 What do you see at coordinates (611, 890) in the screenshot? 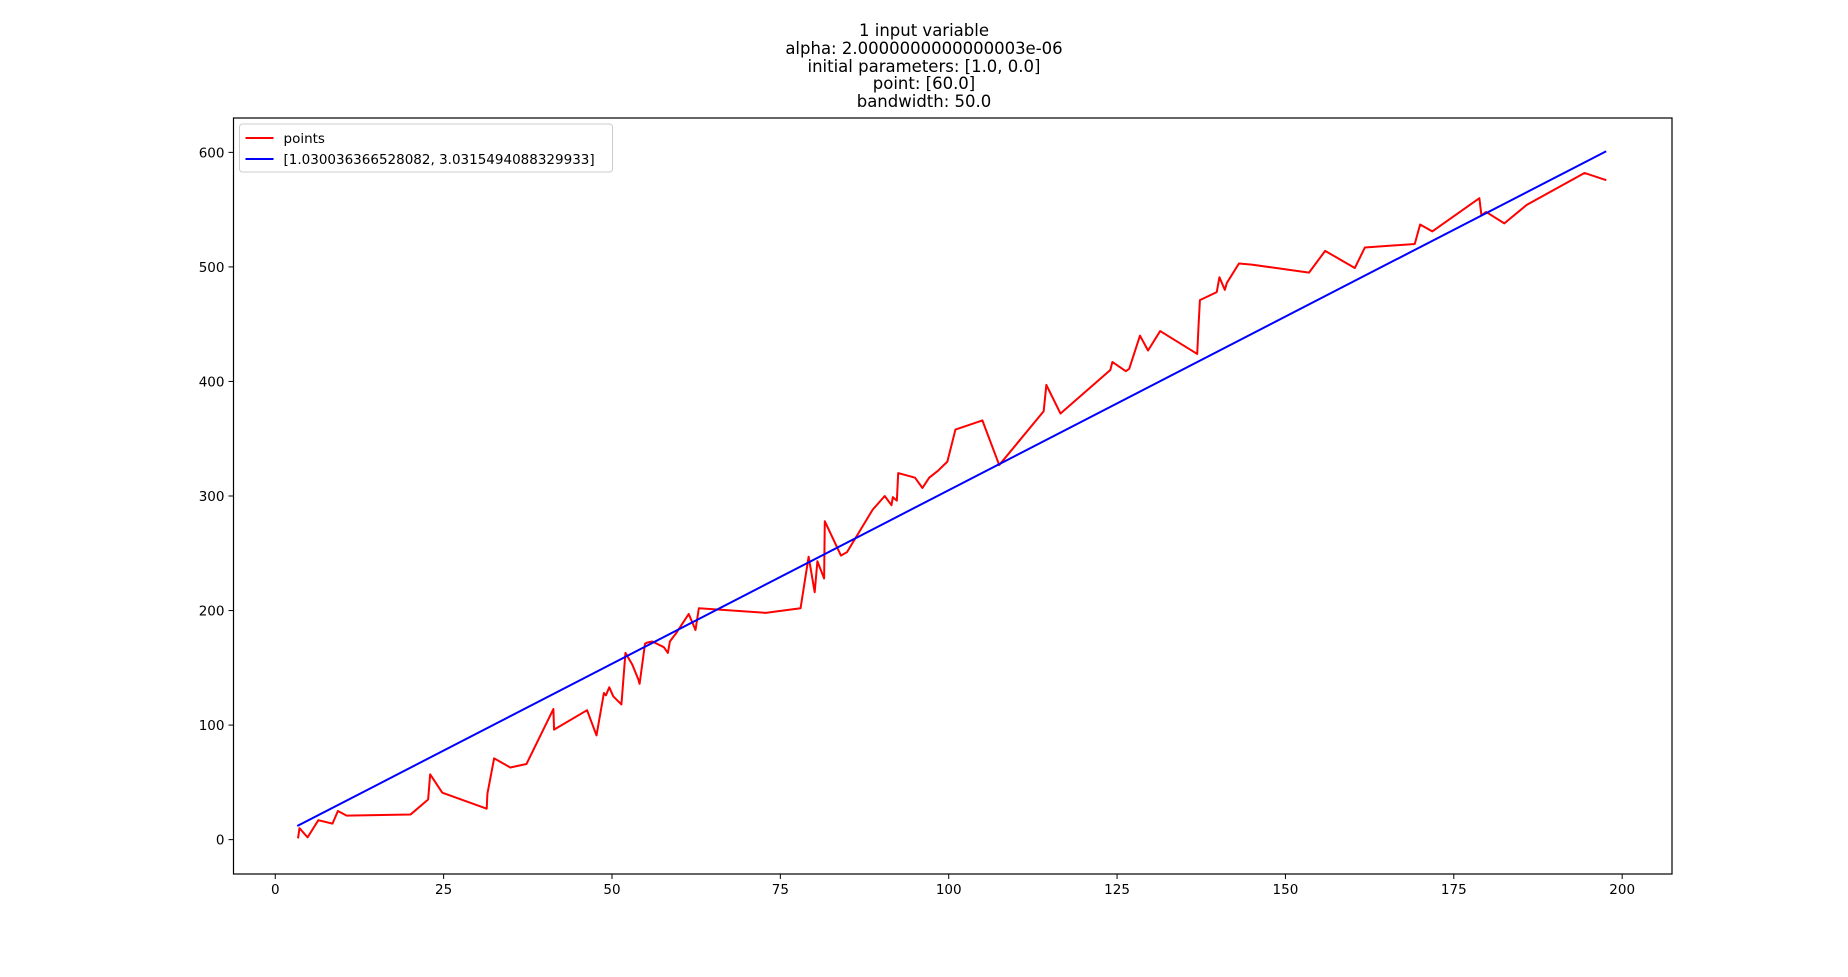
I see `x-tick-label: 50` at bounding box center [611, 890].